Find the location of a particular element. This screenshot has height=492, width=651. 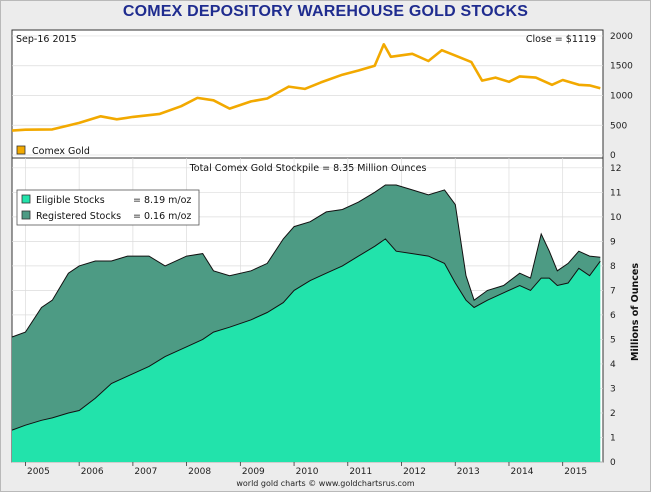

legend-swatch-comex-gold is located at coordinates (21, 150).